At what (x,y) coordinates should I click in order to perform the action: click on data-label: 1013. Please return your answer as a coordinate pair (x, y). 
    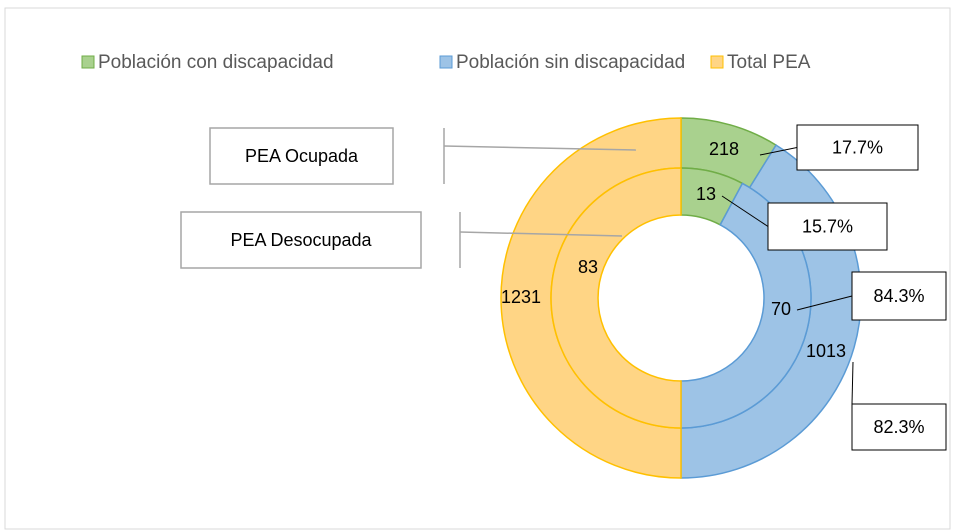
    Looking at the image, I should click on (826, 351).